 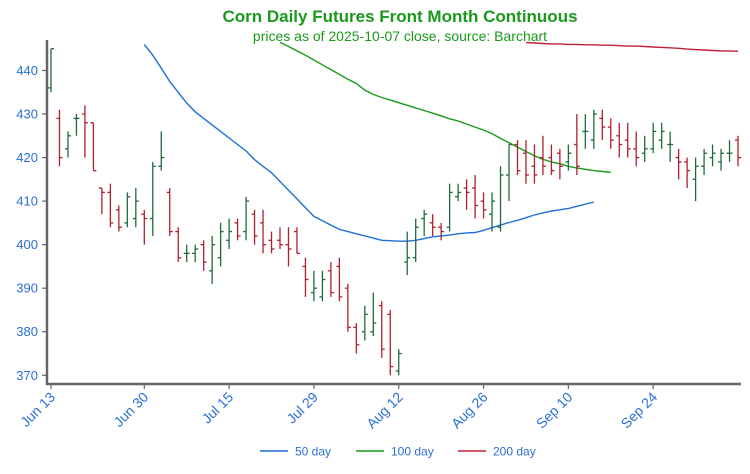 I want to click on x-tick-label: Jul 15, so click(x=218, y=408).